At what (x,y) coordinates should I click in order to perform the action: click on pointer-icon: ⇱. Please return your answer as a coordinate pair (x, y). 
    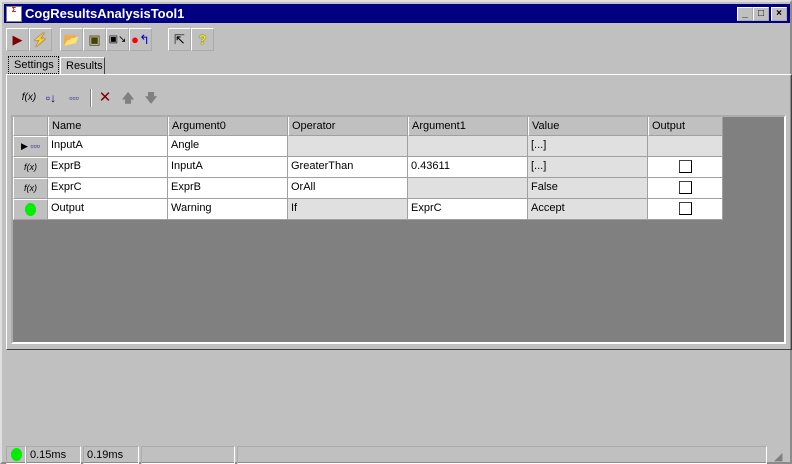
    Looking at the image, I should click on (179, 39).